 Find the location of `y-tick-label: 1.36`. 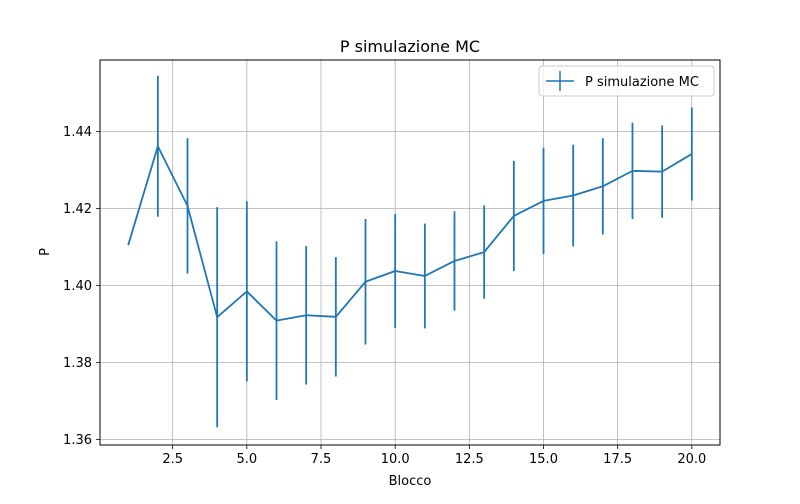

y-tick-label: 1.36 is located at coordinates (77, 440).